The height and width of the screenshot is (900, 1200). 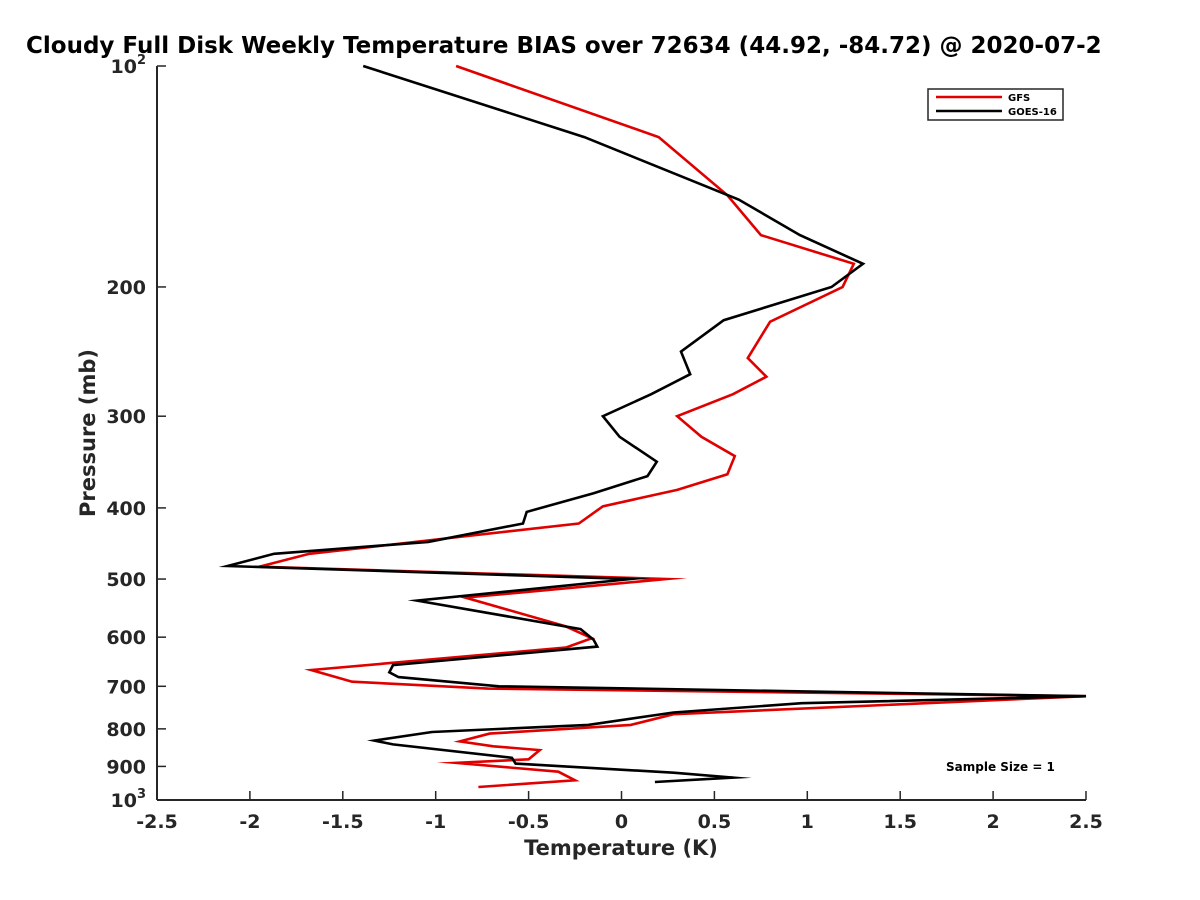 I want to click on y-tick-label: 10³, so click(x=129, y=799).